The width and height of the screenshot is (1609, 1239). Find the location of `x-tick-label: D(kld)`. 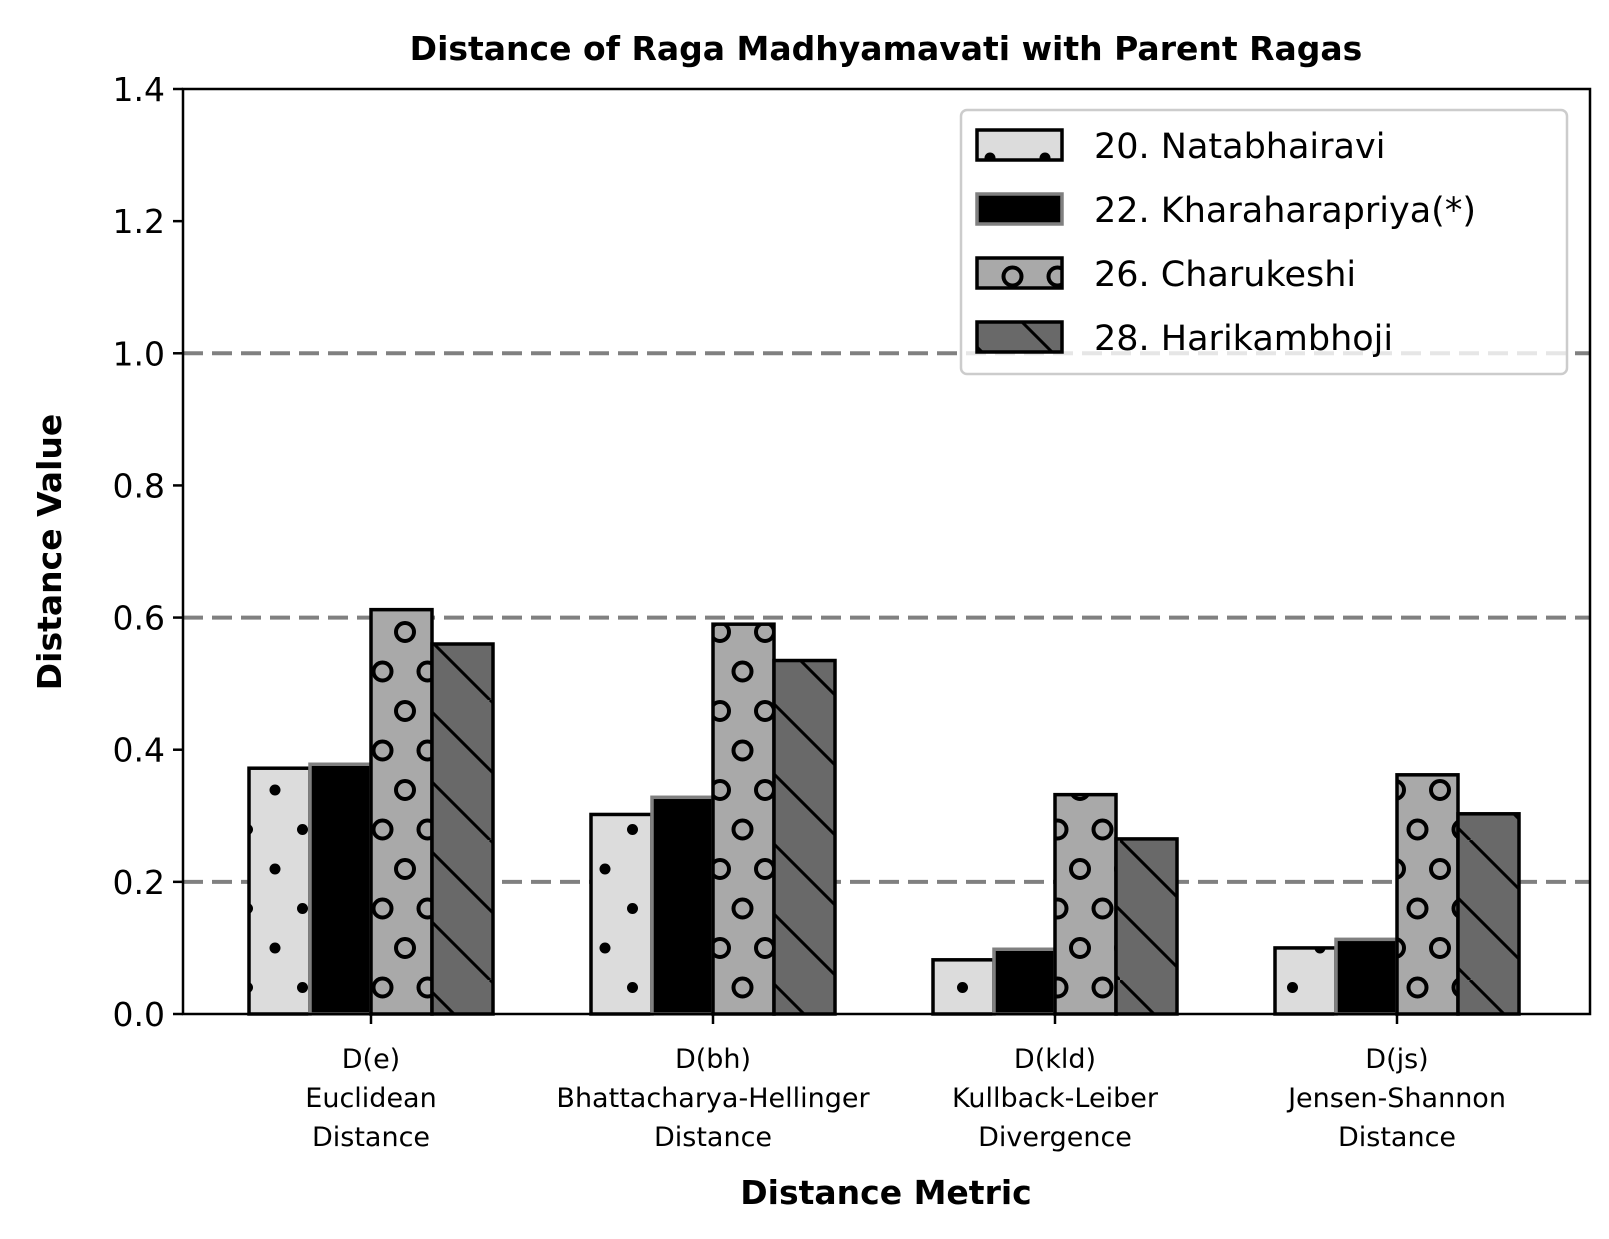

x-tick-label: D(kld) is located at coordinates (1055, 1059).